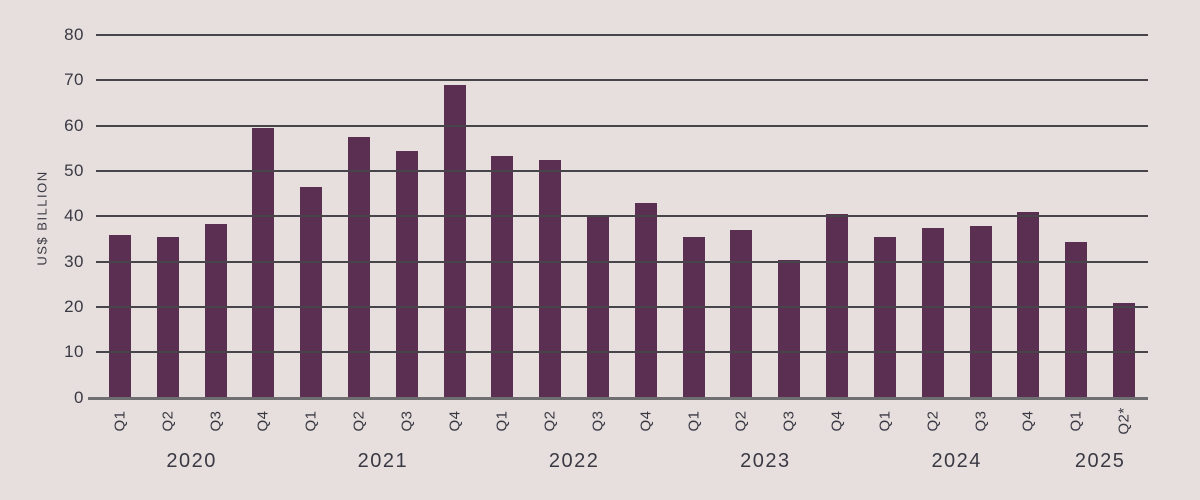 The width and height of the screenshot is (1200, 500). I want to click on bar-2020-q4, so click(263, 263).